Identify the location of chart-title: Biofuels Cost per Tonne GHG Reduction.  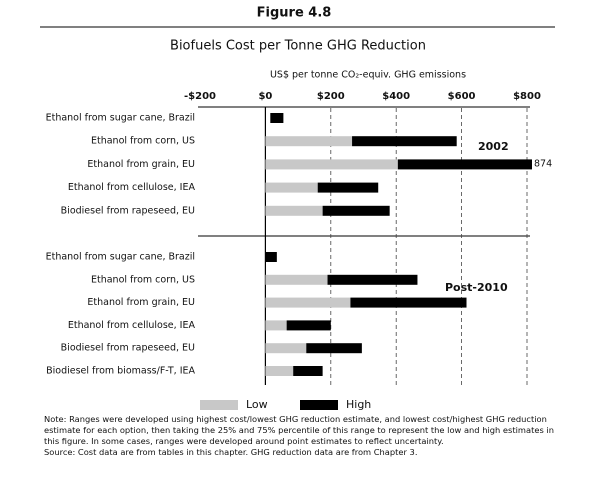
(298, 46).